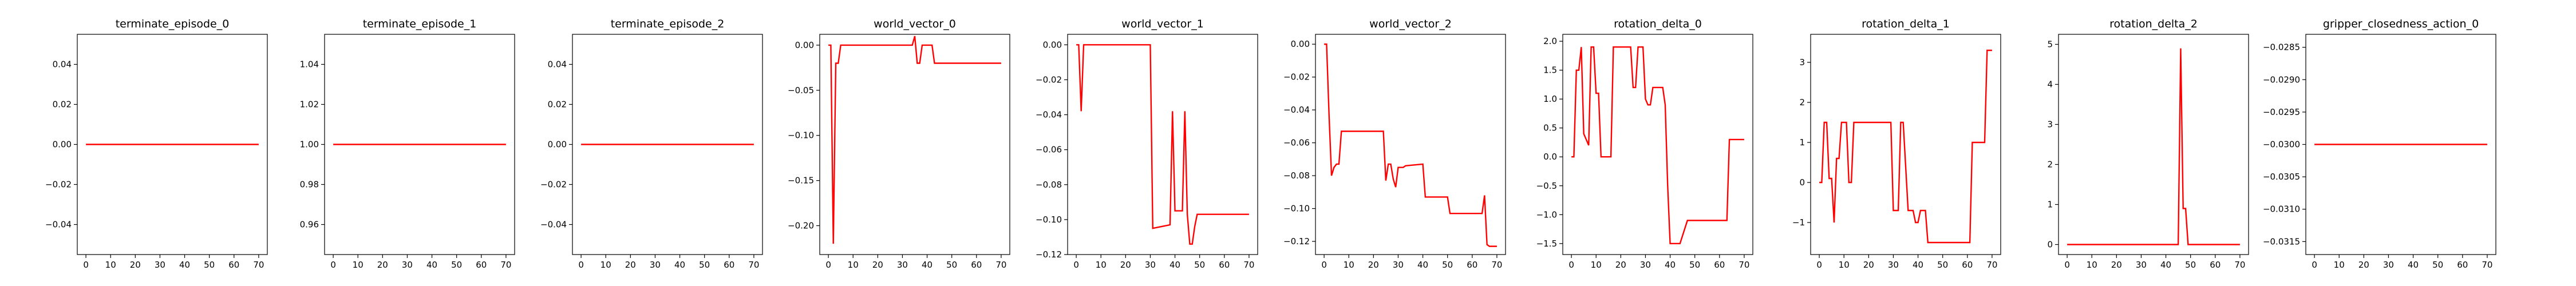 Image resolution: width=2576 pixels, height=286 pixels. I want to click on y-tick-label: 5, so click(2050, 44).